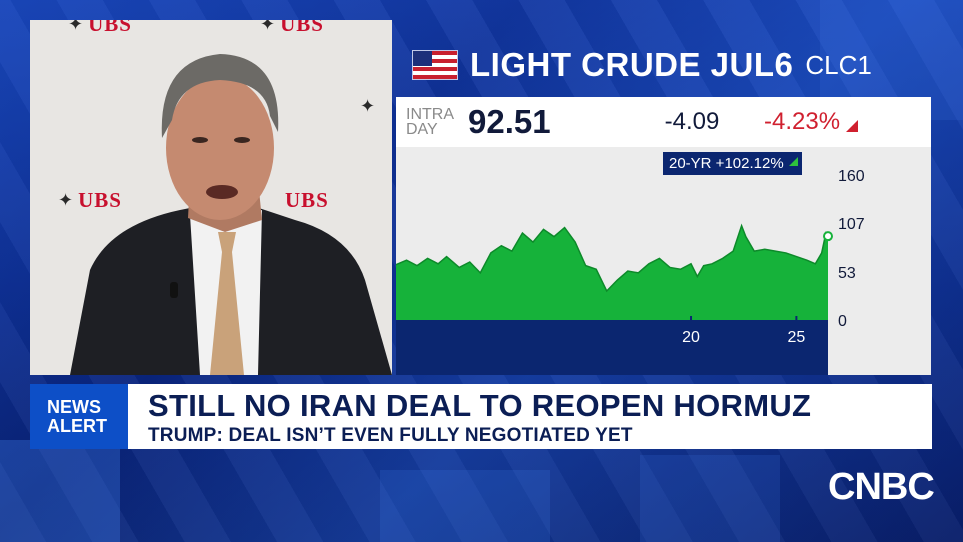 The image size is (963, 542). I want to click on y-tick-label: 0, so click(842, 321).